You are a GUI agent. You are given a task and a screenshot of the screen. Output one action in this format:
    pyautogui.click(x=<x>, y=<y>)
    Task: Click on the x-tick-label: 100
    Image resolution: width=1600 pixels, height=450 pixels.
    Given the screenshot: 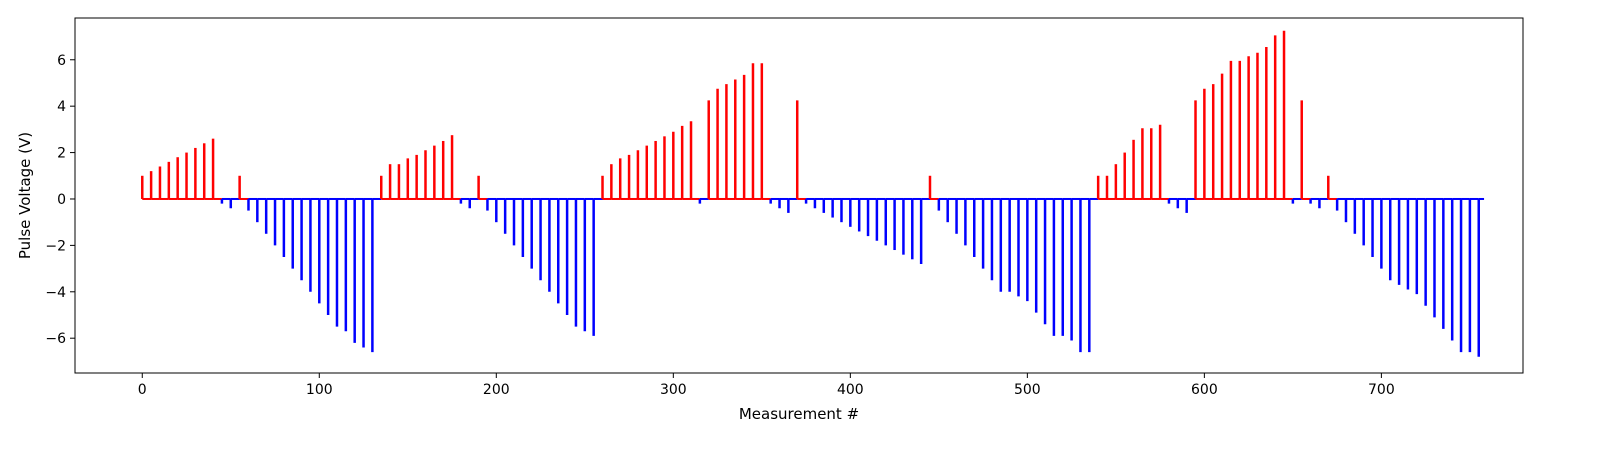 What is the action you would take?
    pyautogui.click(x=319, y=390)
    